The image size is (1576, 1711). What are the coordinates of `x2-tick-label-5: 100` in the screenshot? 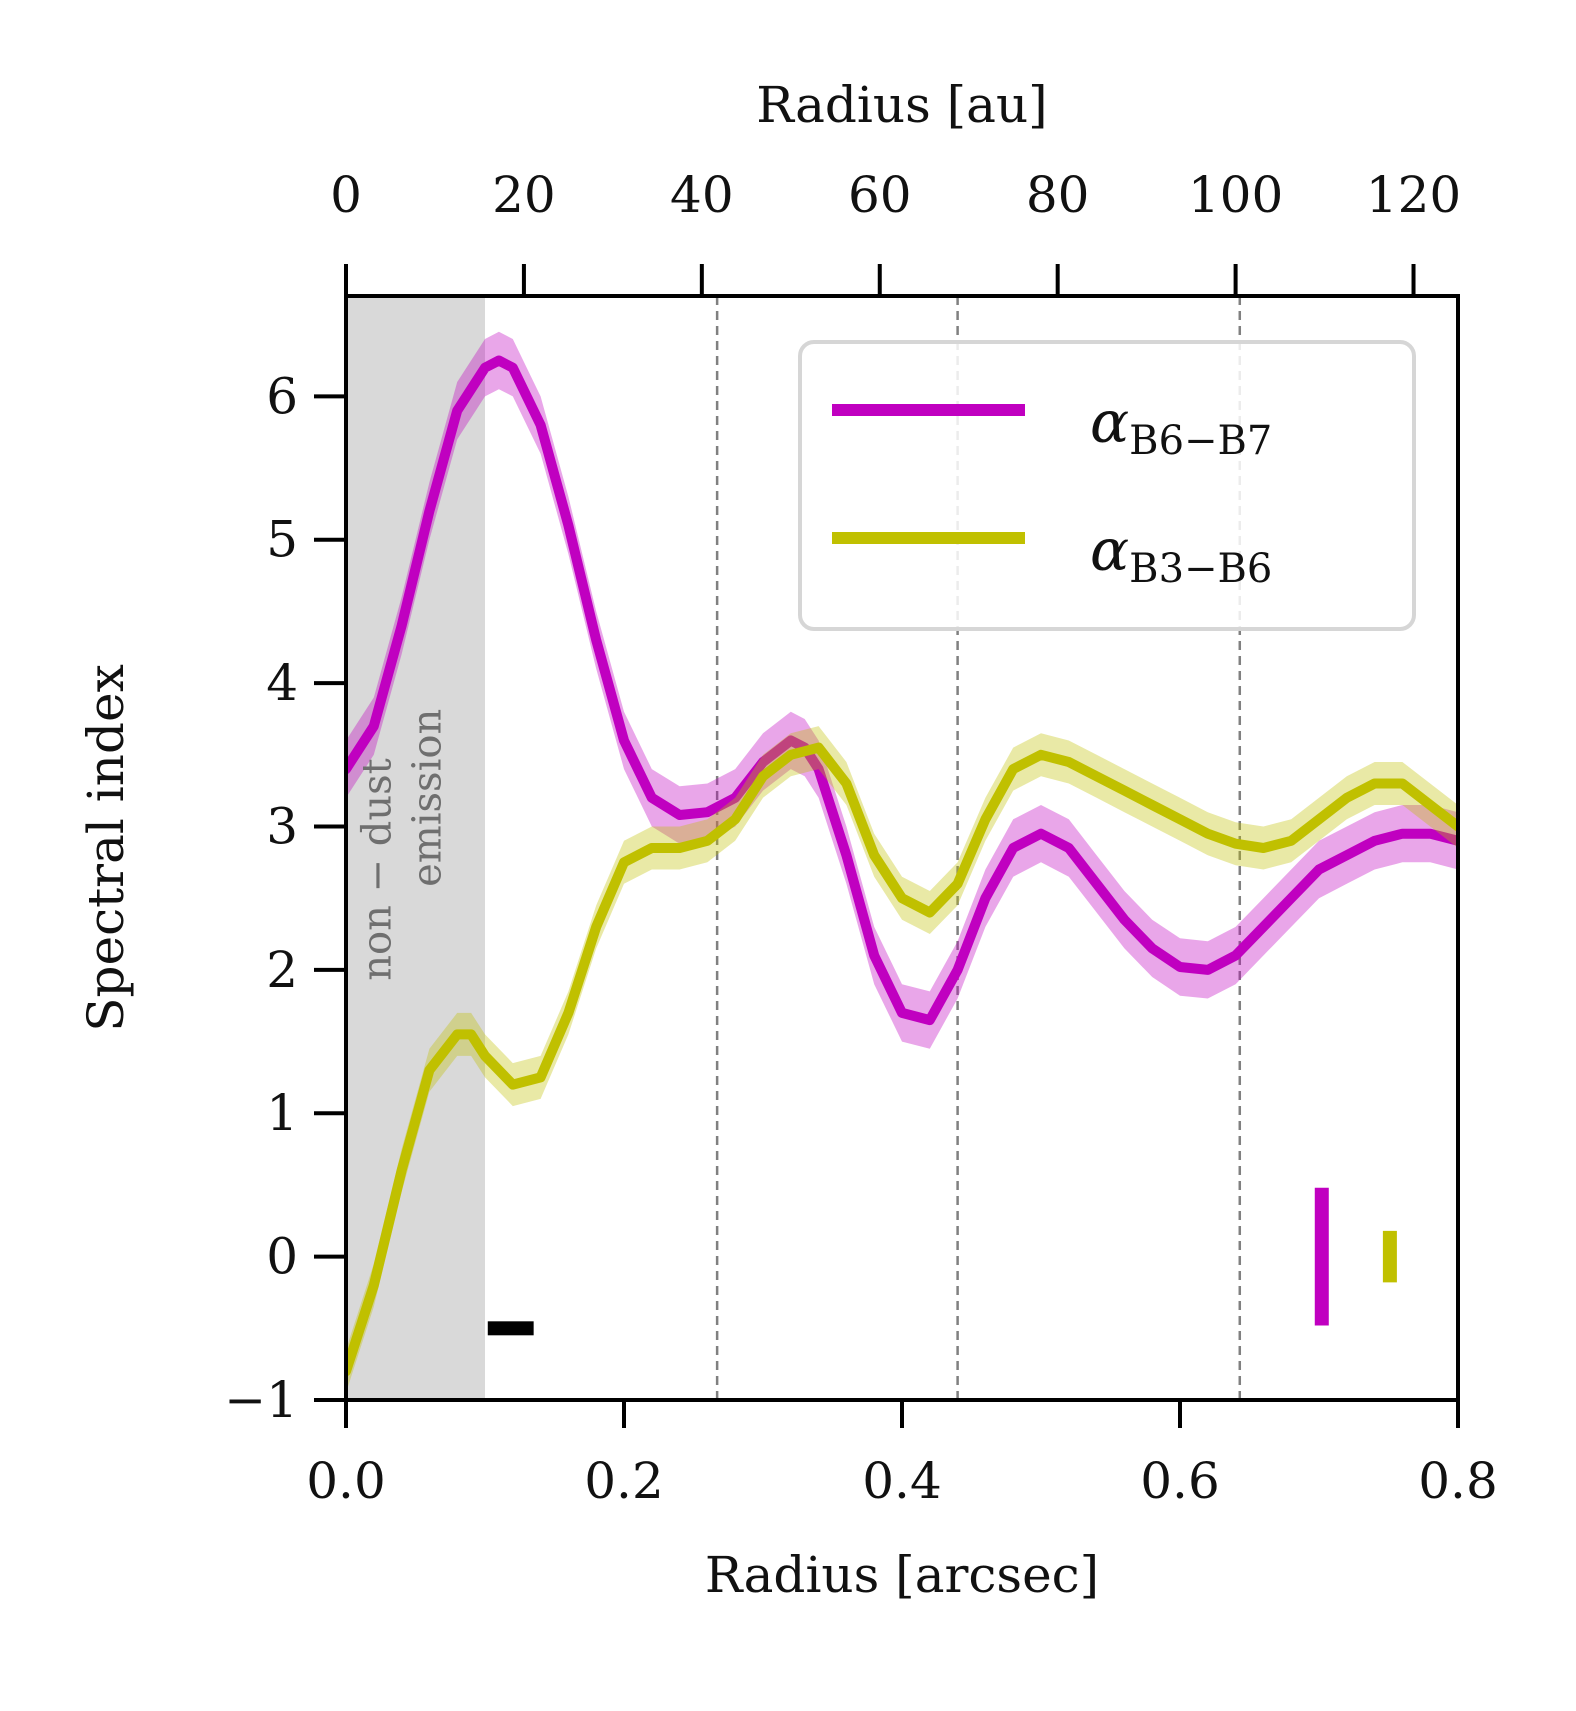 It's located at (1235, 195).